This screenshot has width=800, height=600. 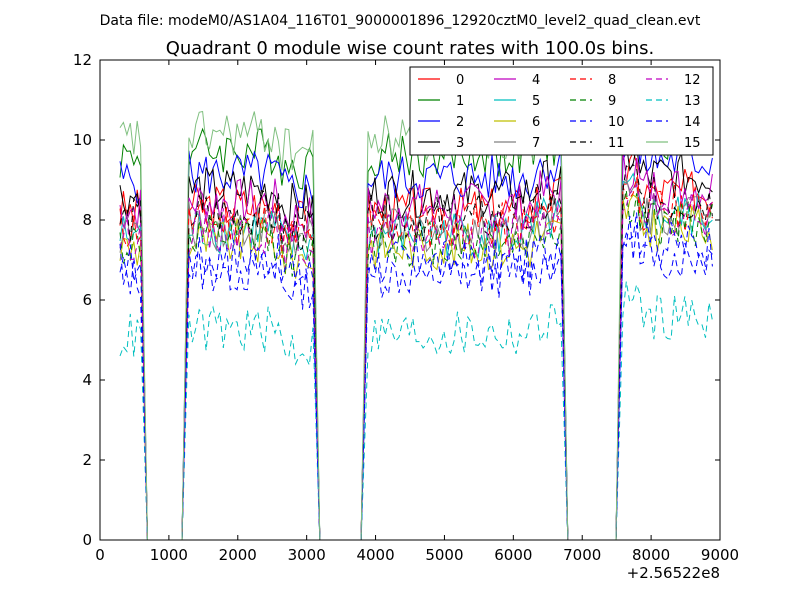 What do you see at coordinates (720, 555) in the screenshot?
I see `x-tick-label: 9000` at bounding box center [720, 555].